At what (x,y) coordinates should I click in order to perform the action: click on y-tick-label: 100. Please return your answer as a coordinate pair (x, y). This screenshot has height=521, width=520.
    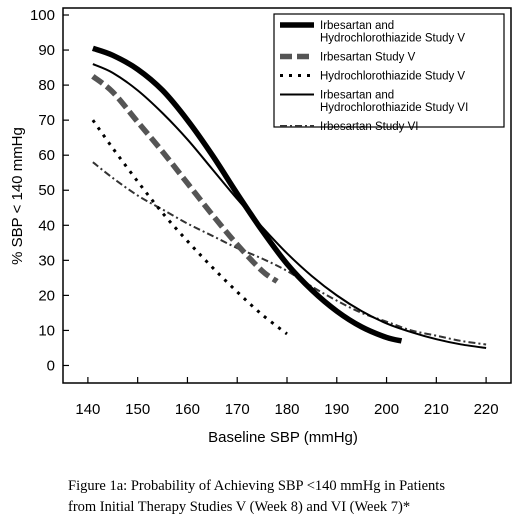
    Looking at the image, I should click on (42, 15).